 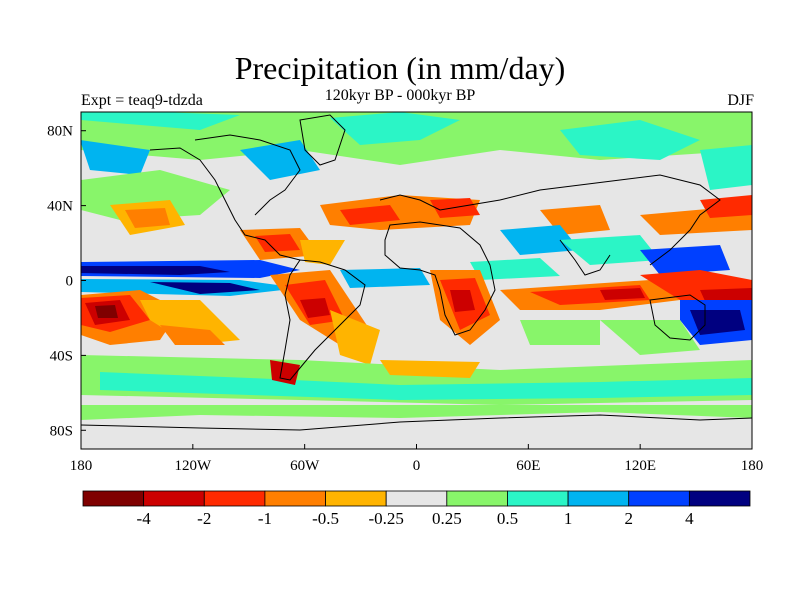 I want to click on colorbar-label: 4, so click(x=689, y=518).